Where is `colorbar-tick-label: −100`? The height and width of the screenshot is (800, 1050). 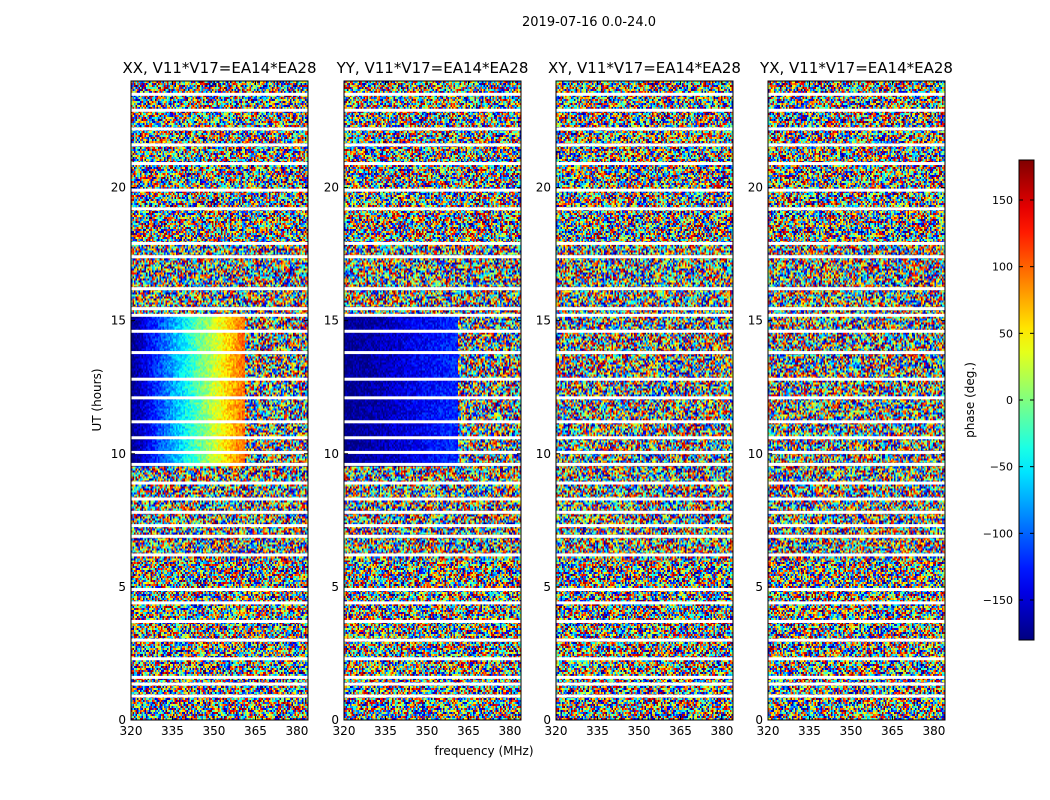 colorbar-tick-label: −100 is located at coordinates (998, 533).